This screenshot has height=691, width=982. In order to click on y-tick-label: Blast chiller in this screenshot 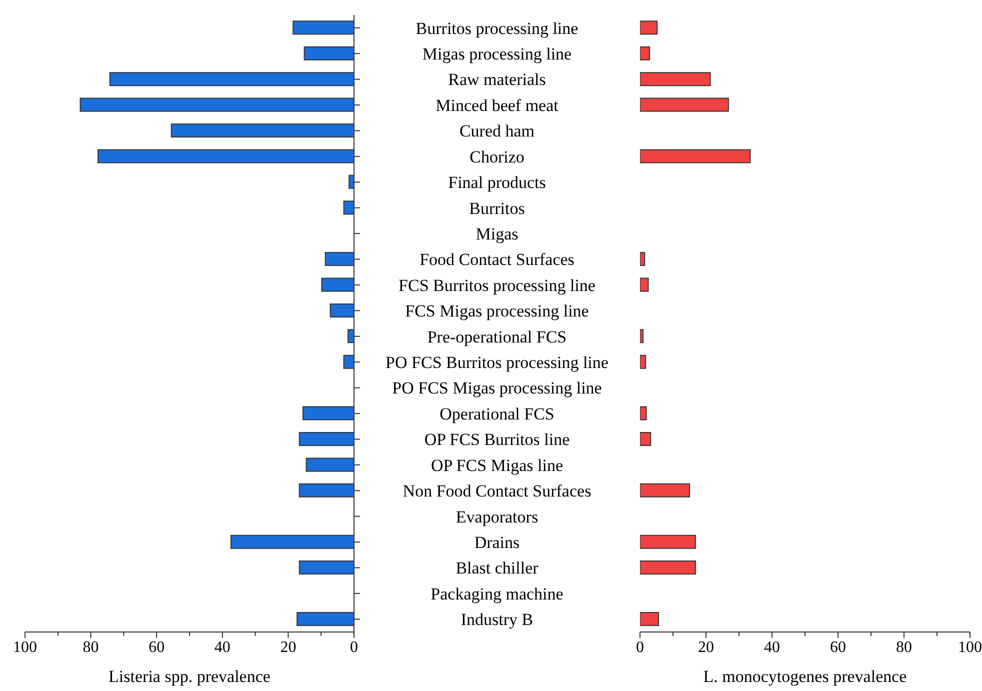, I will do `click(497, 568)`.